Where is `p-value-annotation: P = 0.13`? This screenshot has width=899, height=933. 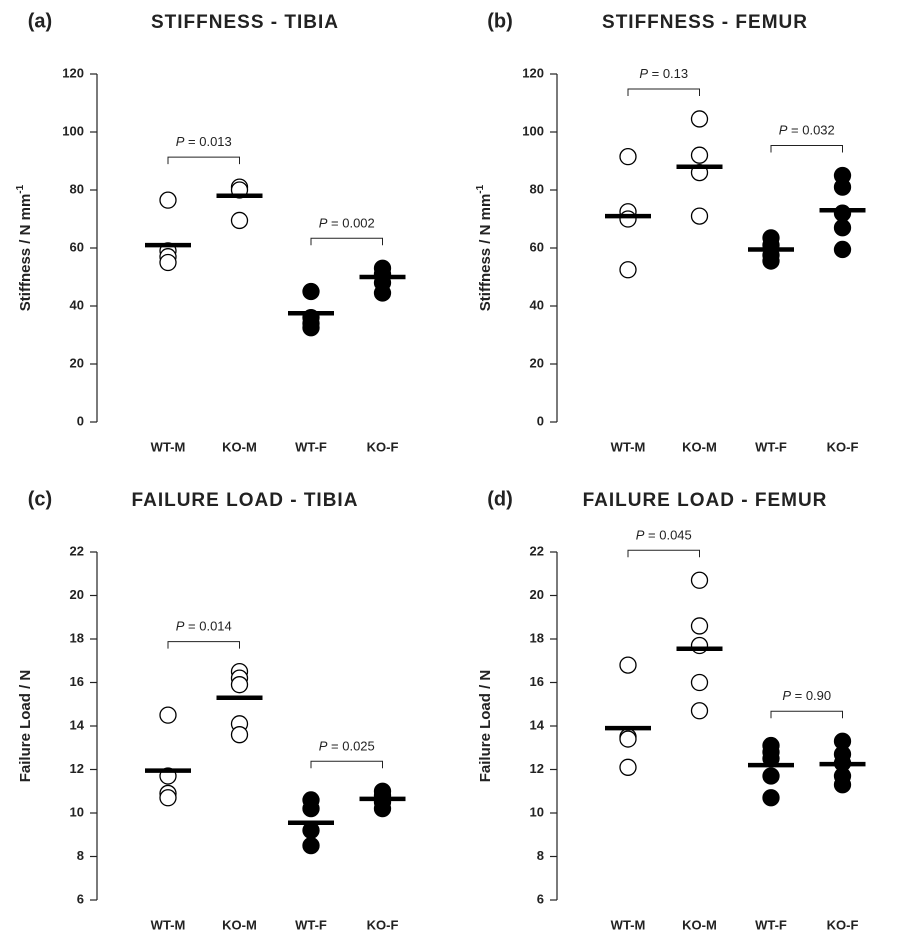 p-value-annotation: P = 0.13 is located at coordinates (663, 73).